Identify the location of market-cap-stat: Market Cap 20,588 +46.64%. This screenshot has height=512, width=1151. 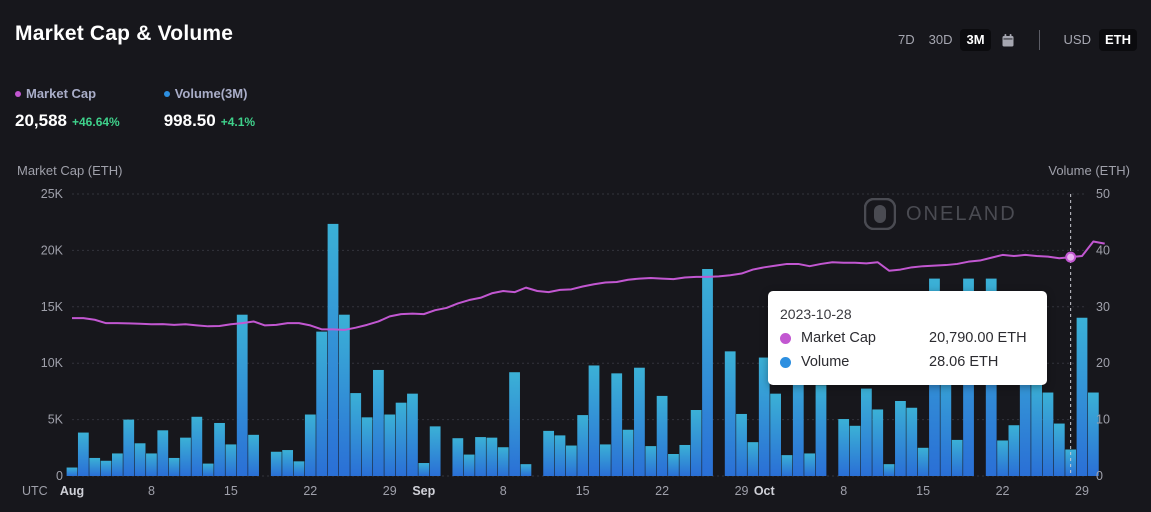
(67, 108).